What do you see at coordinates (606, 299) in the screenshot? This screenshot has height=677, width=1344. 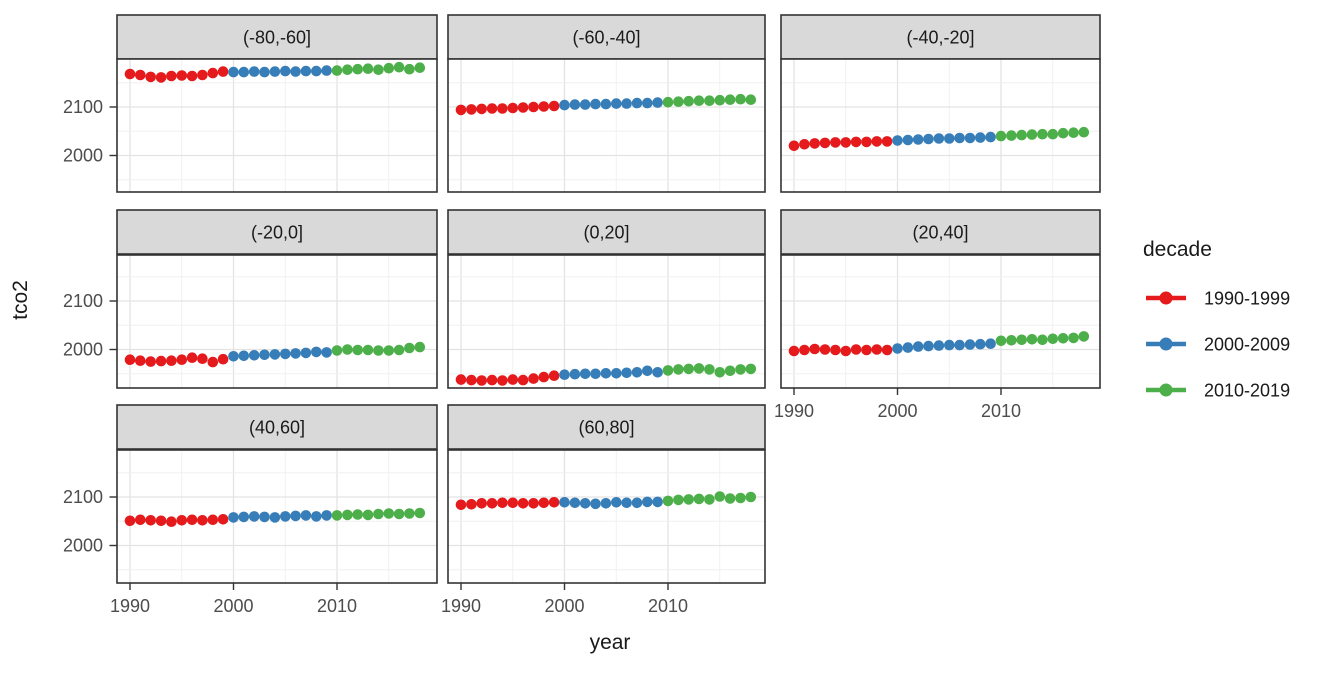 I see `facet-(0,20]: (0,20]` at bounding box center [606, 299].